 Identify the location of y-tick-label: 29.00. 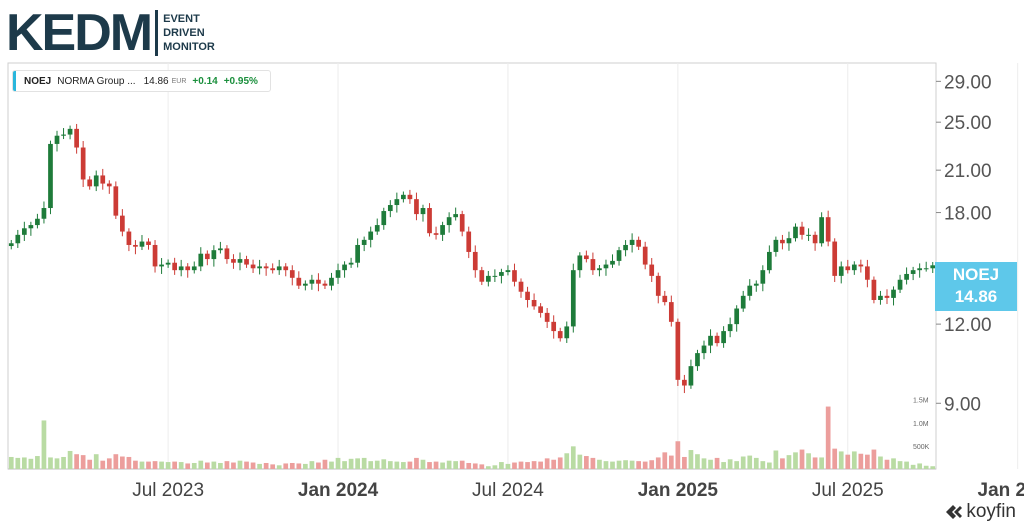
(968, 82).